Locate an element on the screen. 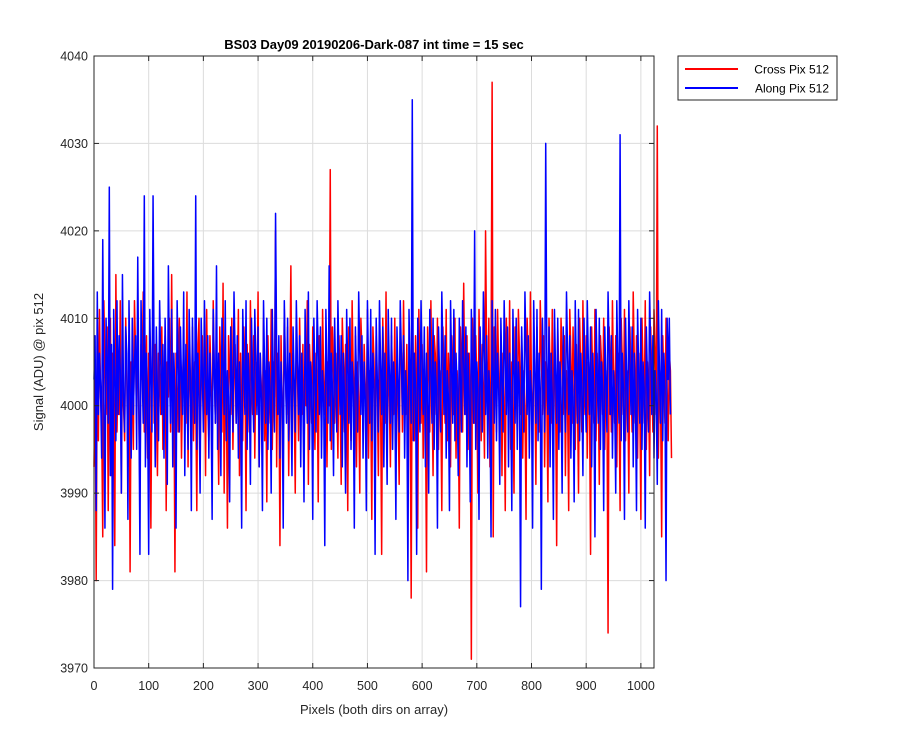  y-tick-label: 4000 is located at coordinates (74, 406).